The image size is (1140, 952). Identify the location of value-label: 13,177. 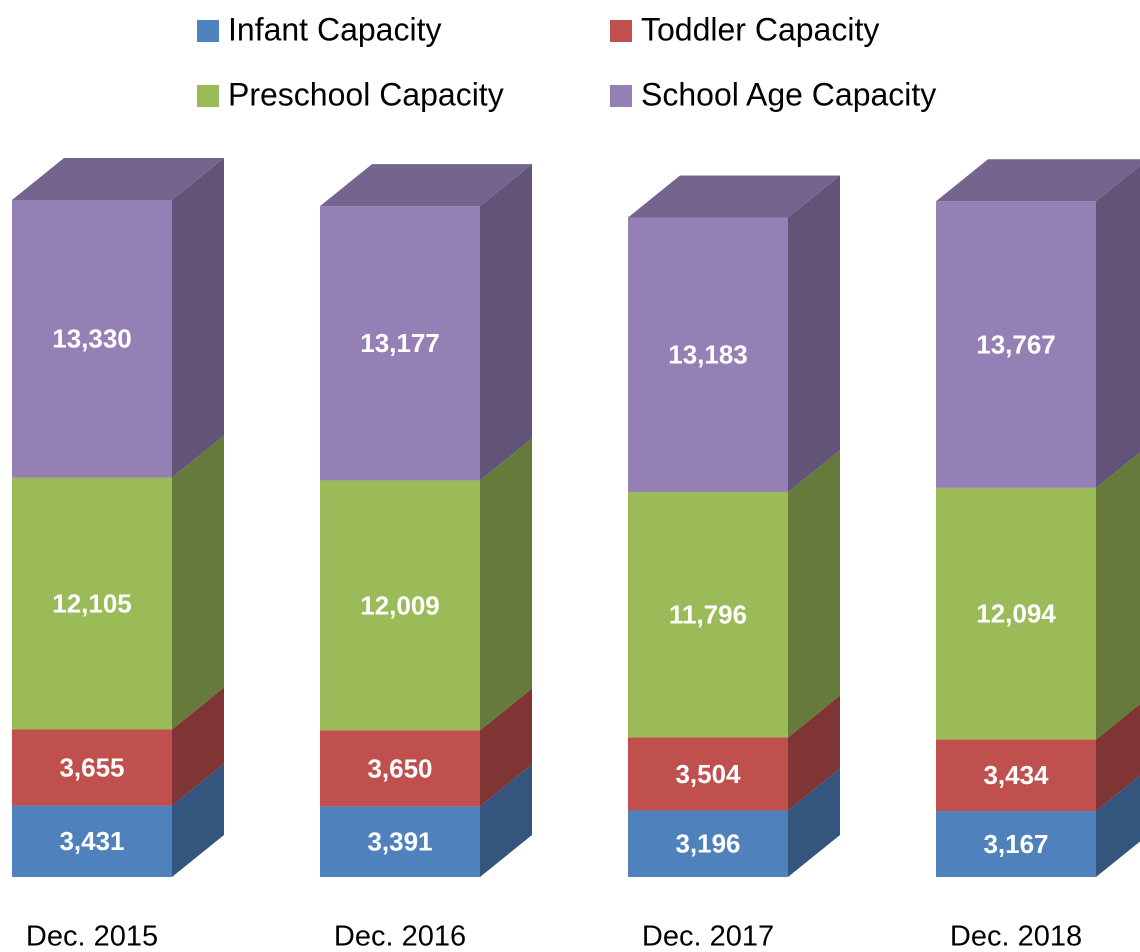
(400, 343).